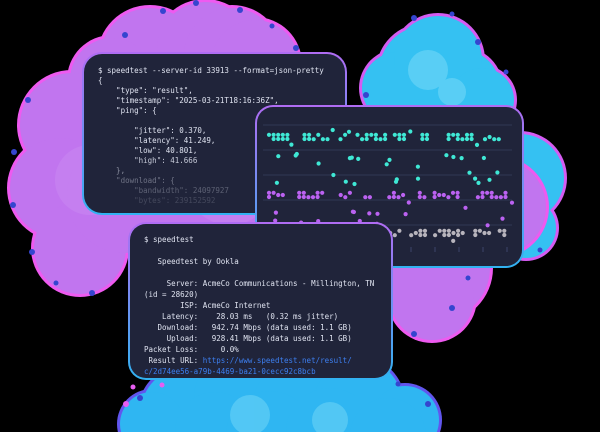 This screenshot has width=600, height=432. Describe the element at coordinates (230, 371) in the screenshot. I see `result-url-link: c/2d74ee56-a79b-4469-ba21-0cecc92c8bcb` at that location.